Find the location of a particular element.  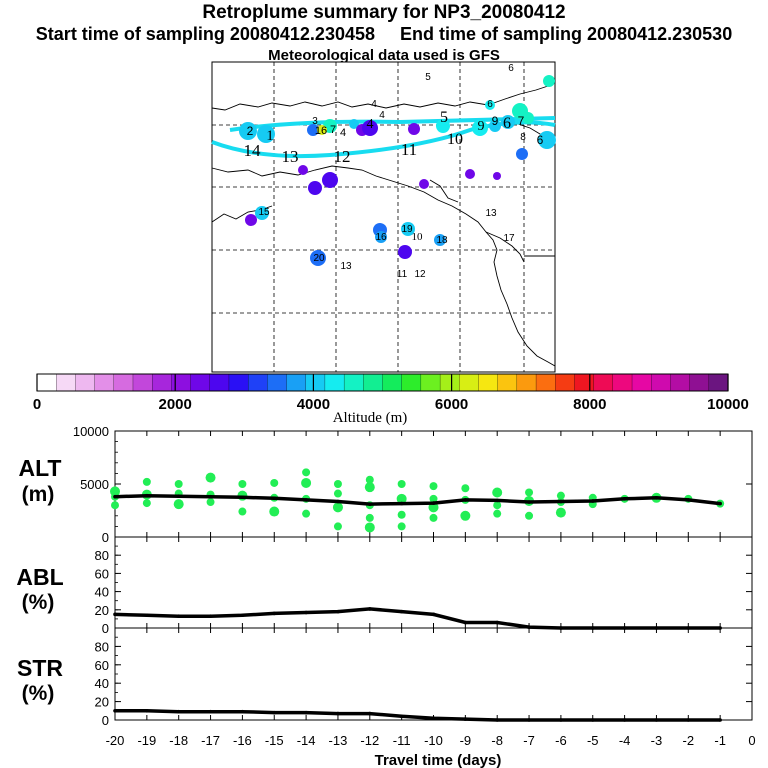

x-tick-label: -14 is located at coordinates (306, 740).